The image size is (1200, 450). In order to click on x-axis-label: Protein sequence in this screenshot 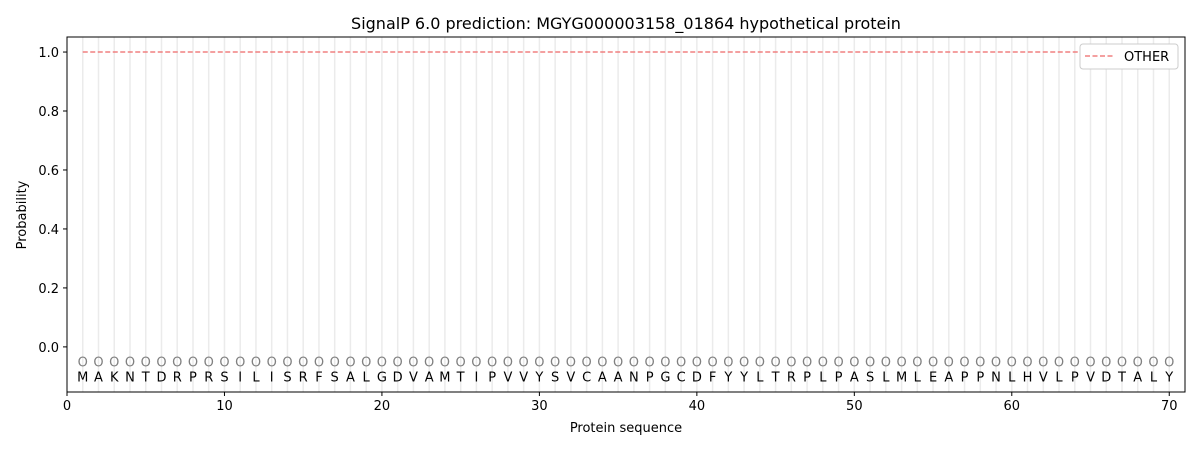, I will do `click(626, 428)`.